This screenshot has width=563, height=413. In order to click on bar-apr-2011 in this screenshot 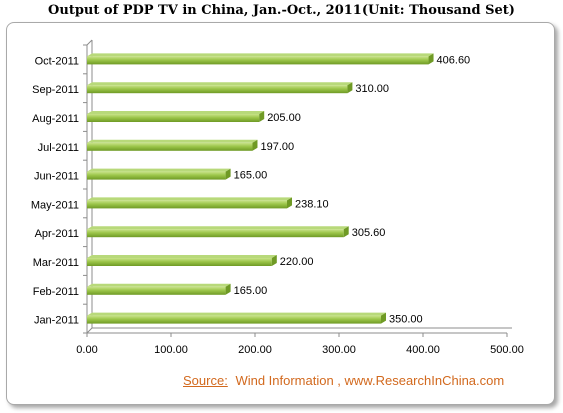, I will do `click(218, 232)`.